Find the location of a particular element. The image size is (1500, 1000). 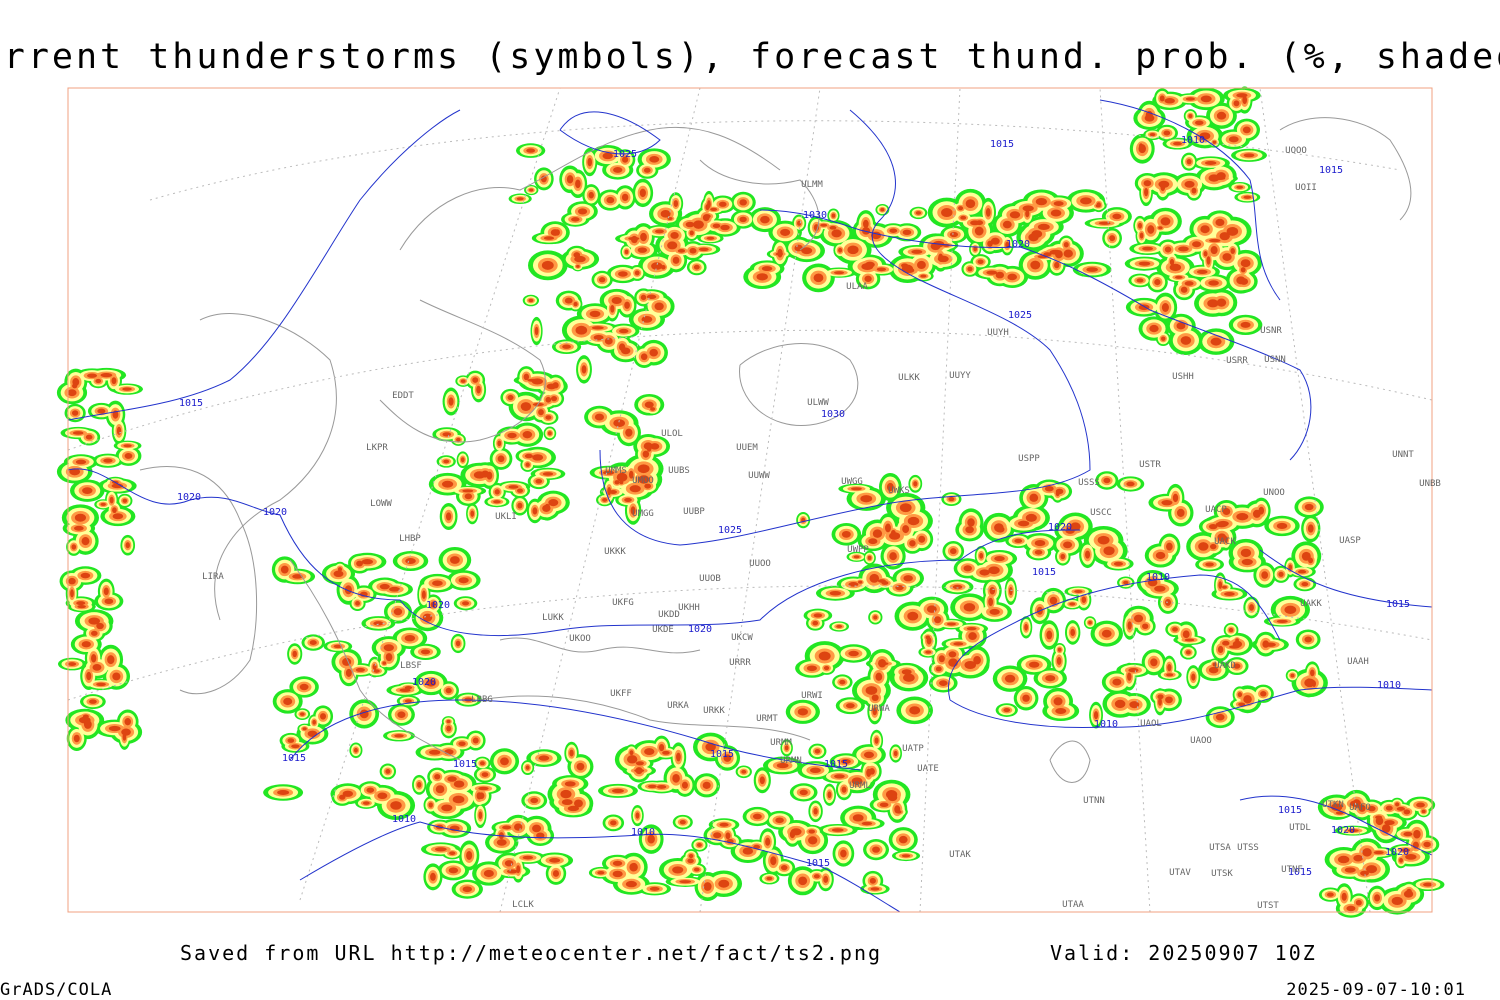

station-label: UWPP is located at coordinates (858, 550).